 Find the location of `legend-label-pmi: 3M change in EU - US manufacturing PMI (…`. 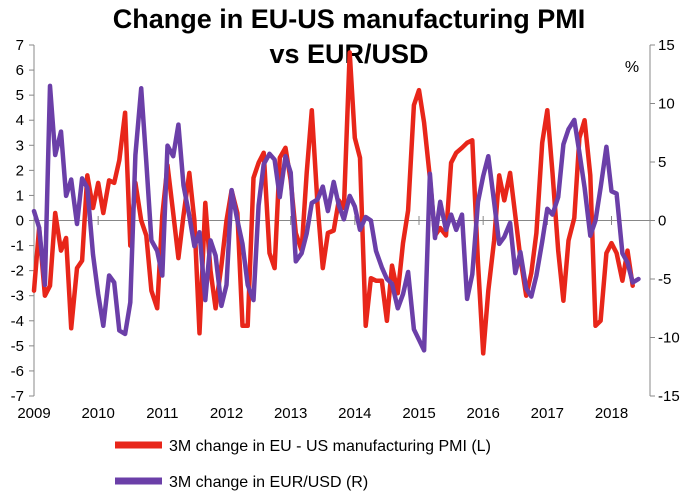

legend-label-pmi: 3M change in EU - US manufacturing PMI (… is located at coordinates (330, 446).